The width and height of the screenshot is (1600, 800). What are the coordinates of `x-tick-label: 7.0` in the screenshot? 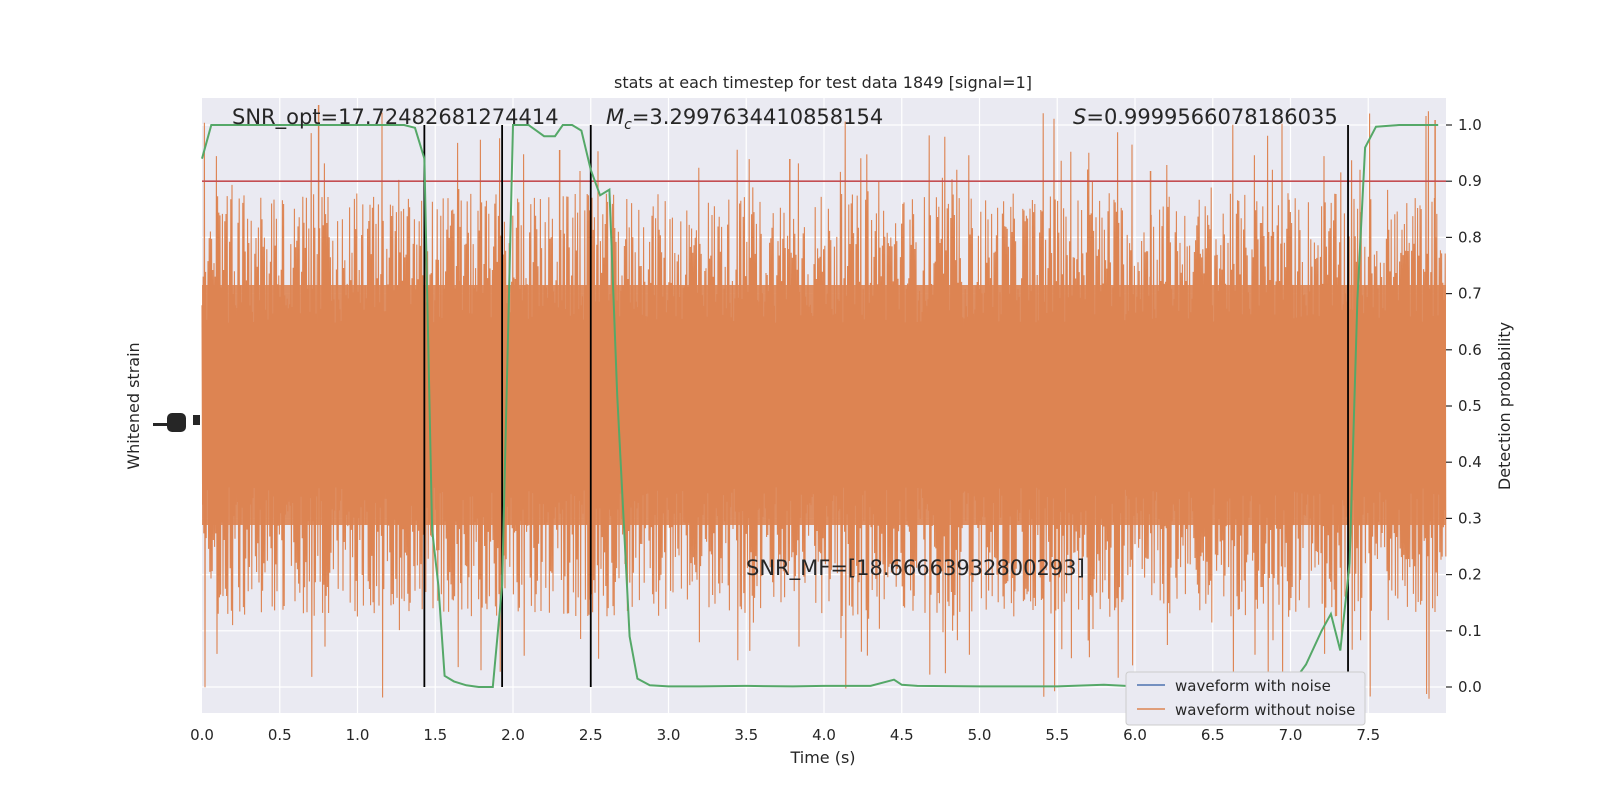 It's located at (1291, 735).